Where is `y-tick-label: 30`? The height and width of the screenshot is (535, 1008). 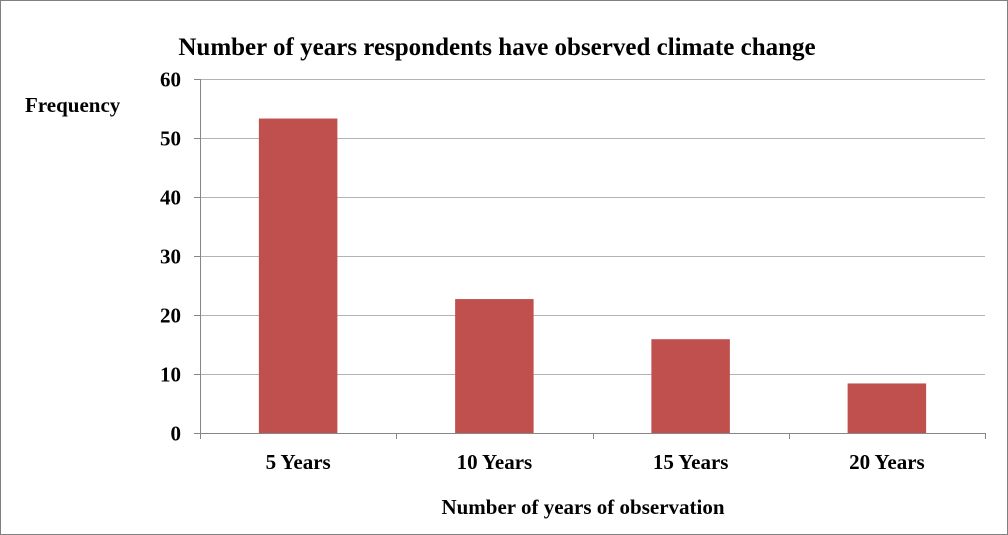
y-tick-label: 30 is located at coordinates (170, 257).